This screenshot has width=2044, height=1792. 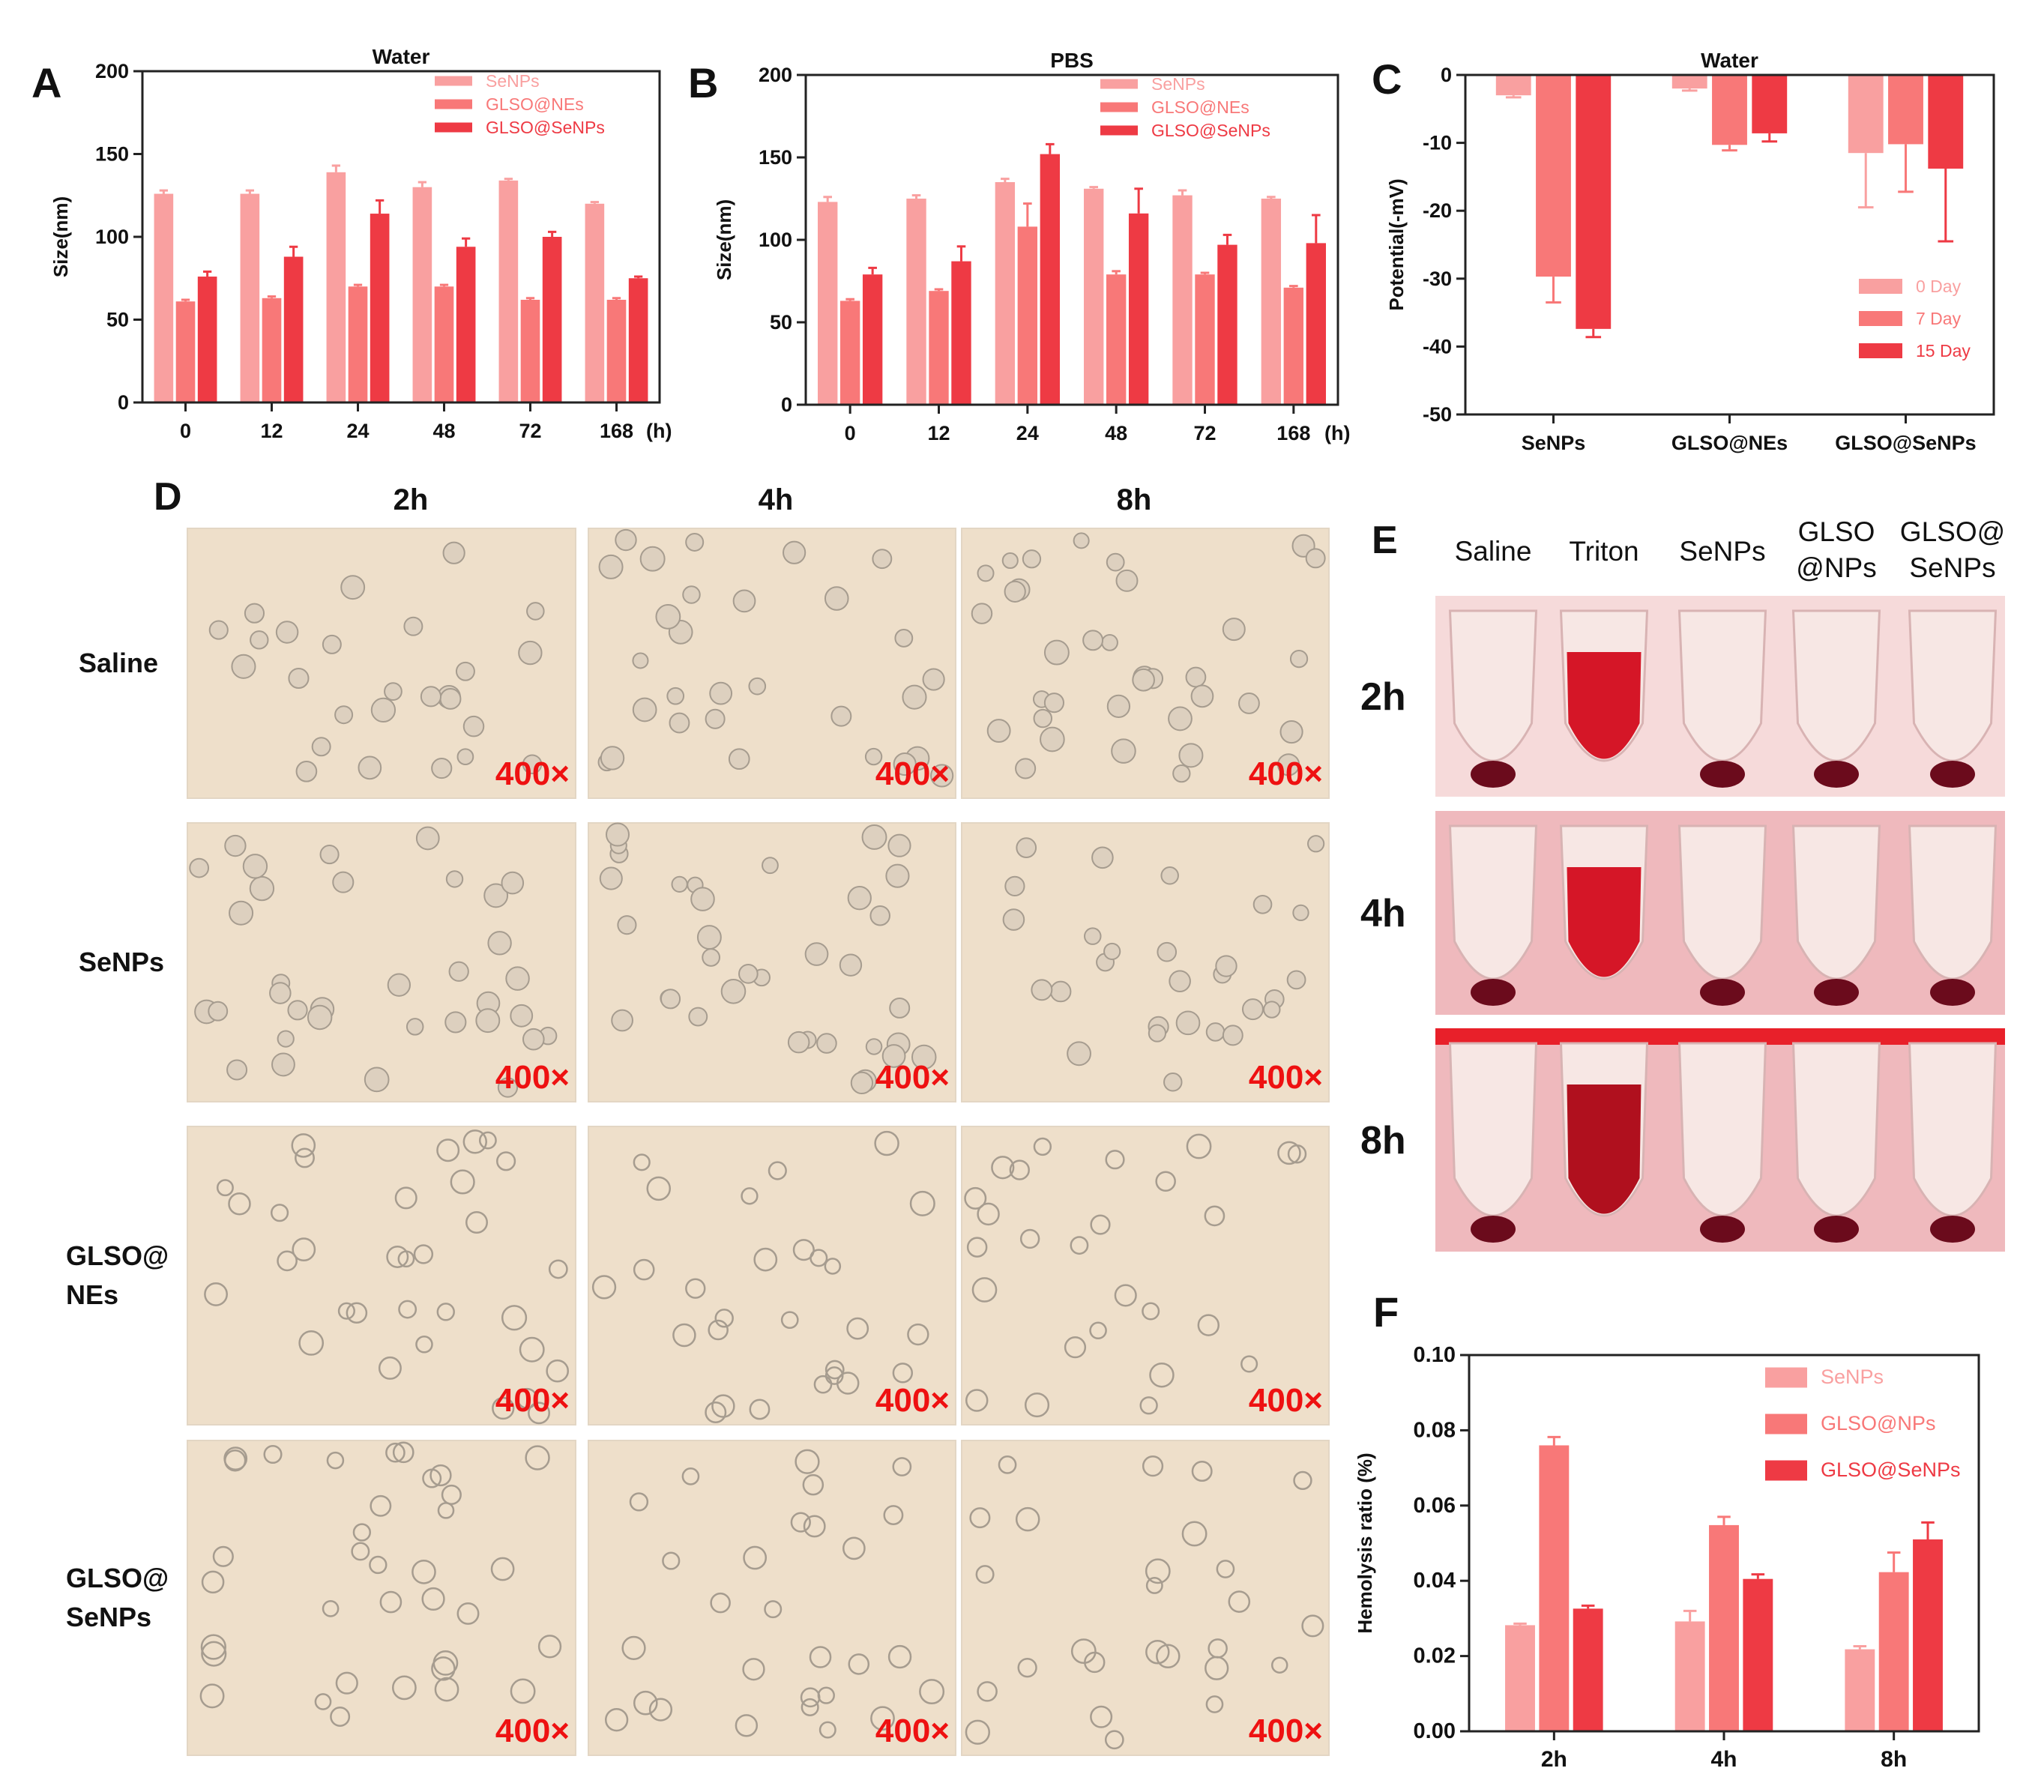 I want to click on tube-label-line: Saline, so click(x=1493, y=551).